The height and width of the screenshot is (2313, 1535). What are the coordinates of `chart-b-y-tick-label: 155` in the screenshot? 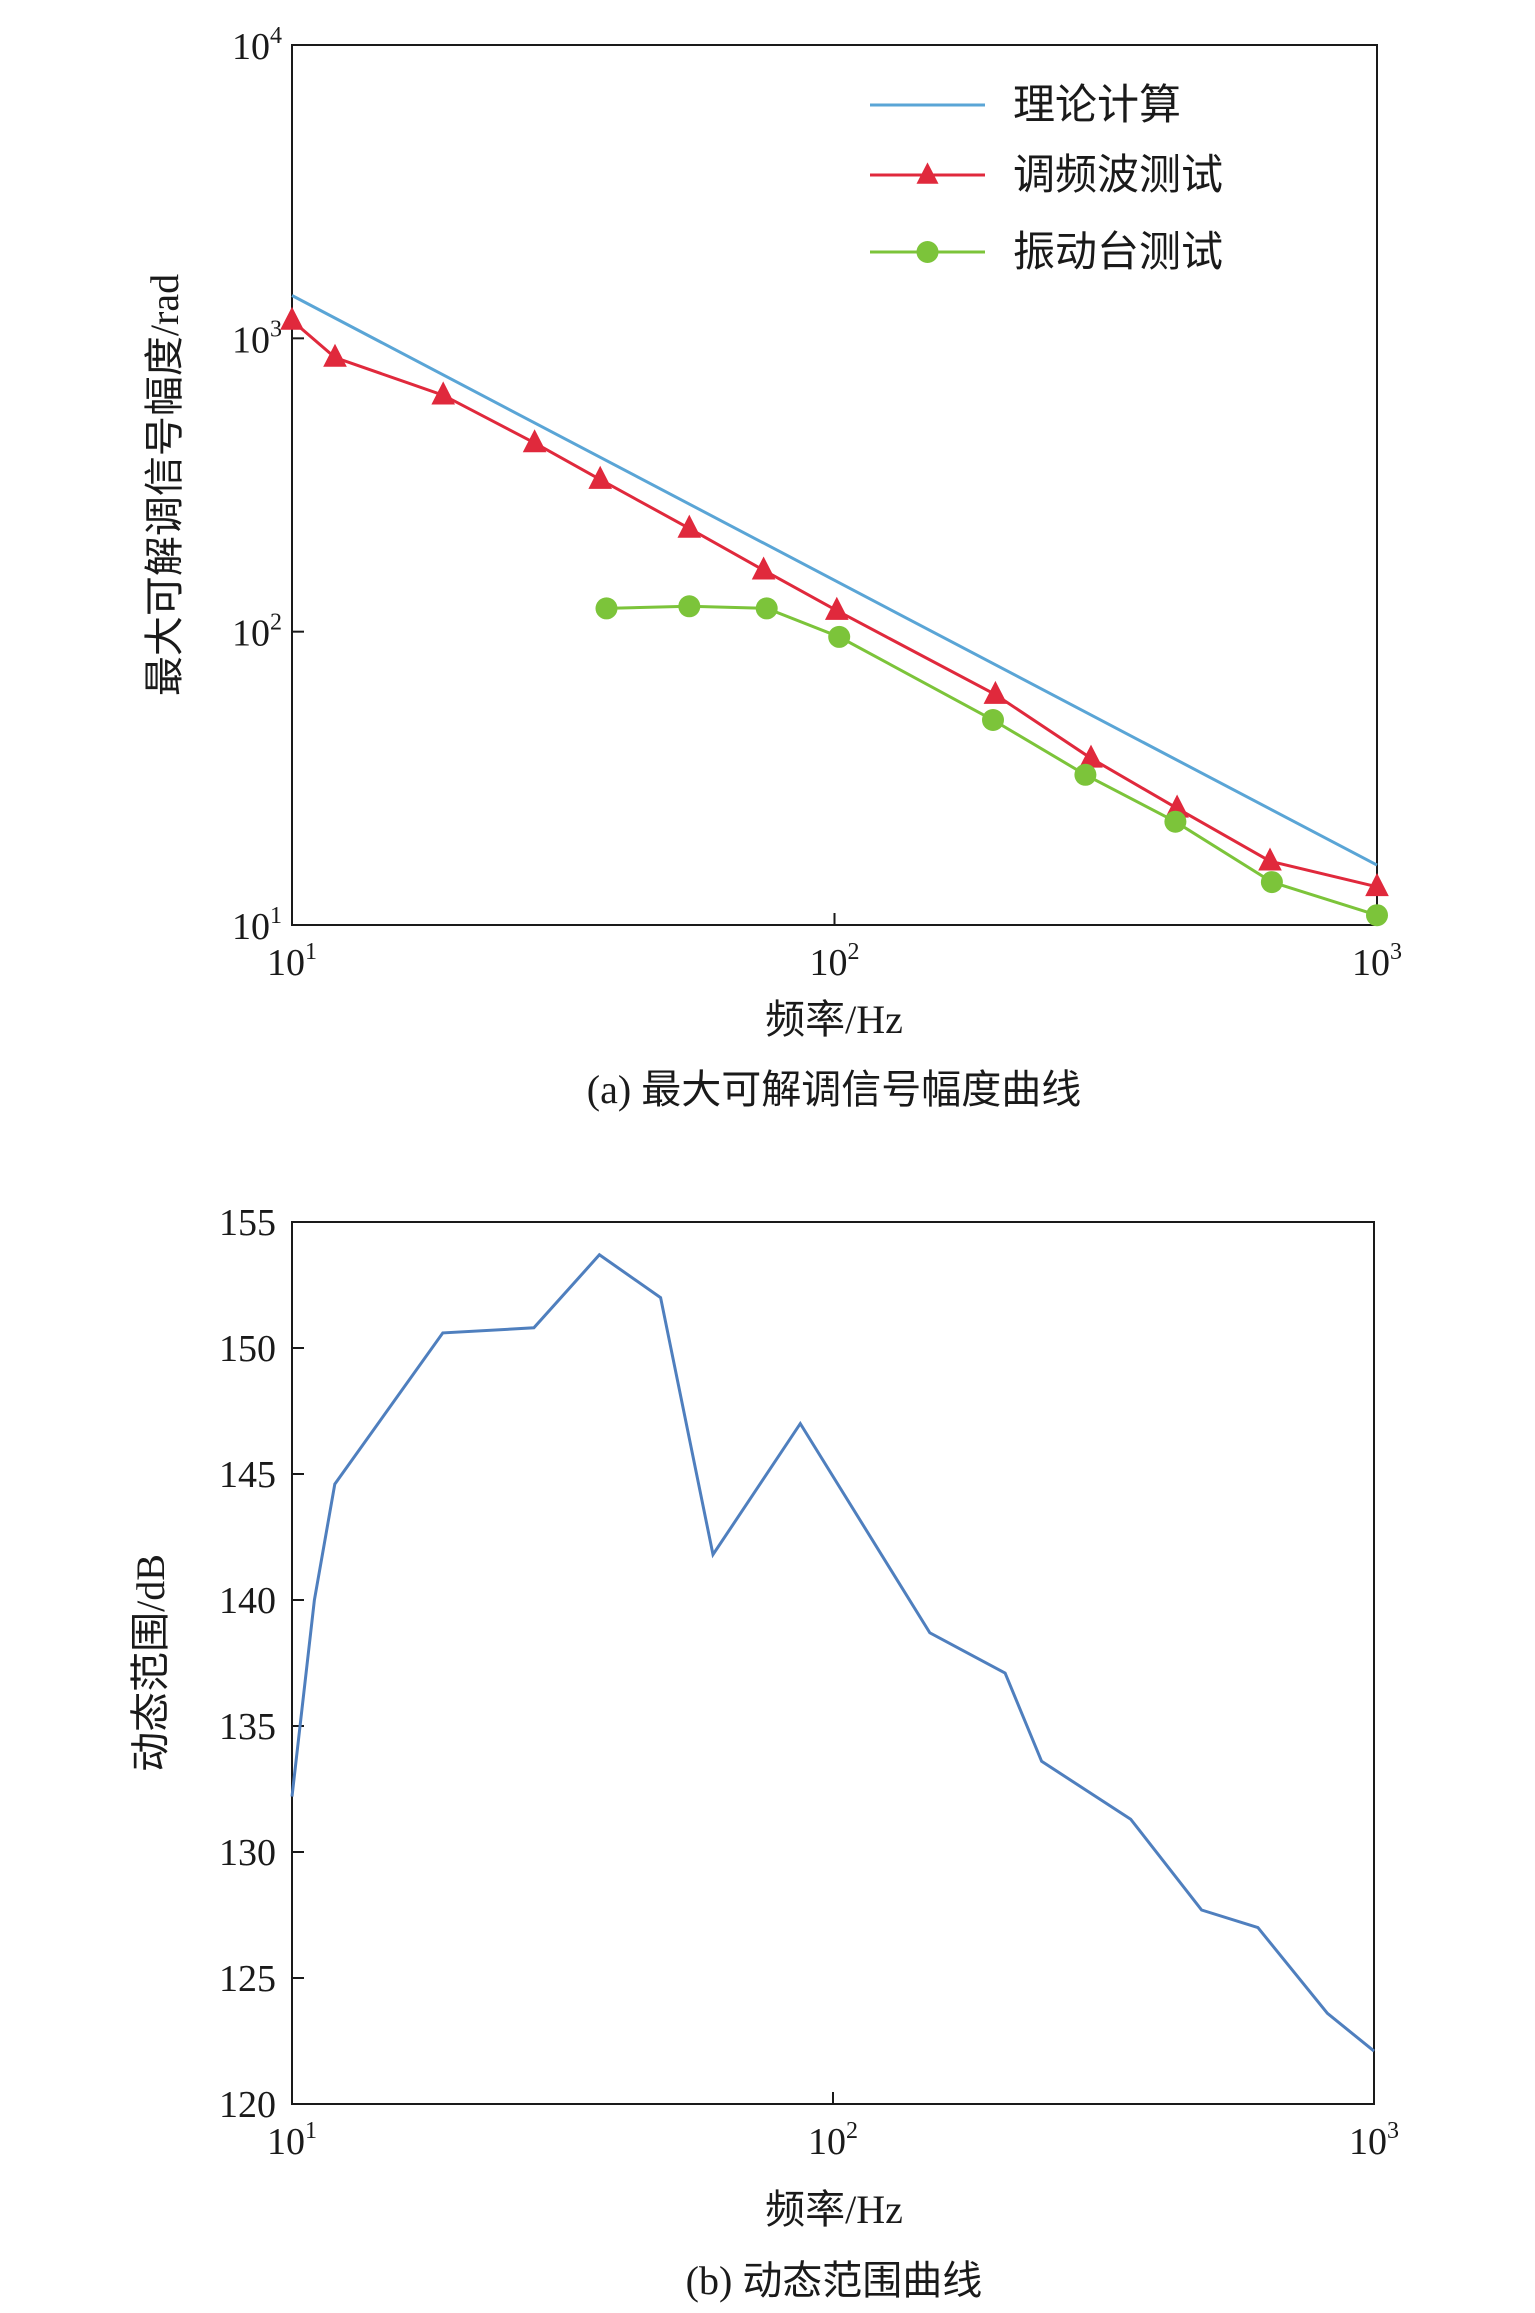 It's located at (247, 1223).